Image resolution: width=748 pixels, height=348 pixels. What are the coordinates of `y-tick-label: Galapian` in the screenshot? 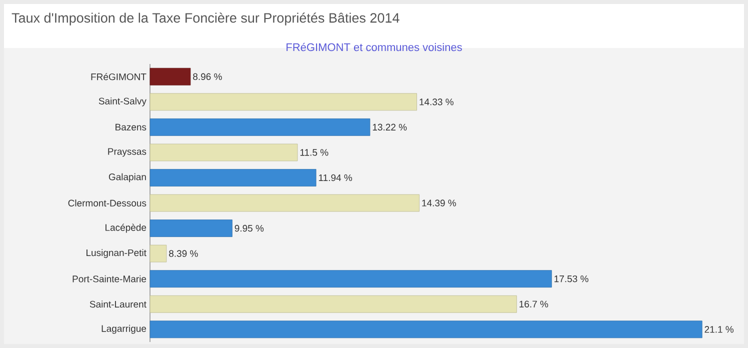 It's located at (127, 177).